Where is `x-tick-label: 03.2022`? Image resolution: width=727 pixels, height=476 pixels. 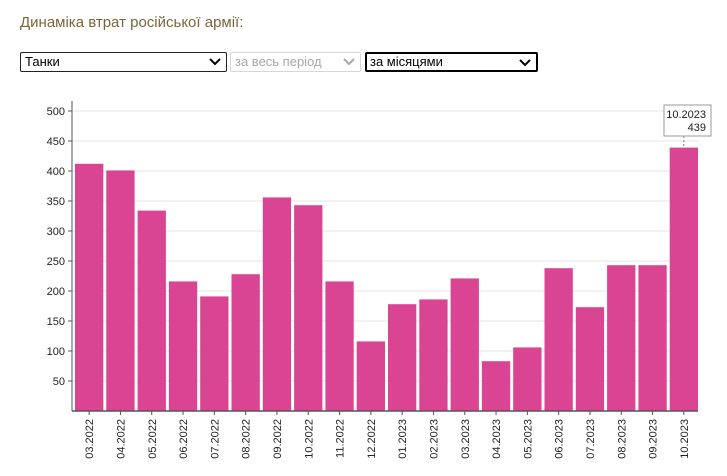
x-tick-label: 03.2022 is located at coordinates (90, 439).